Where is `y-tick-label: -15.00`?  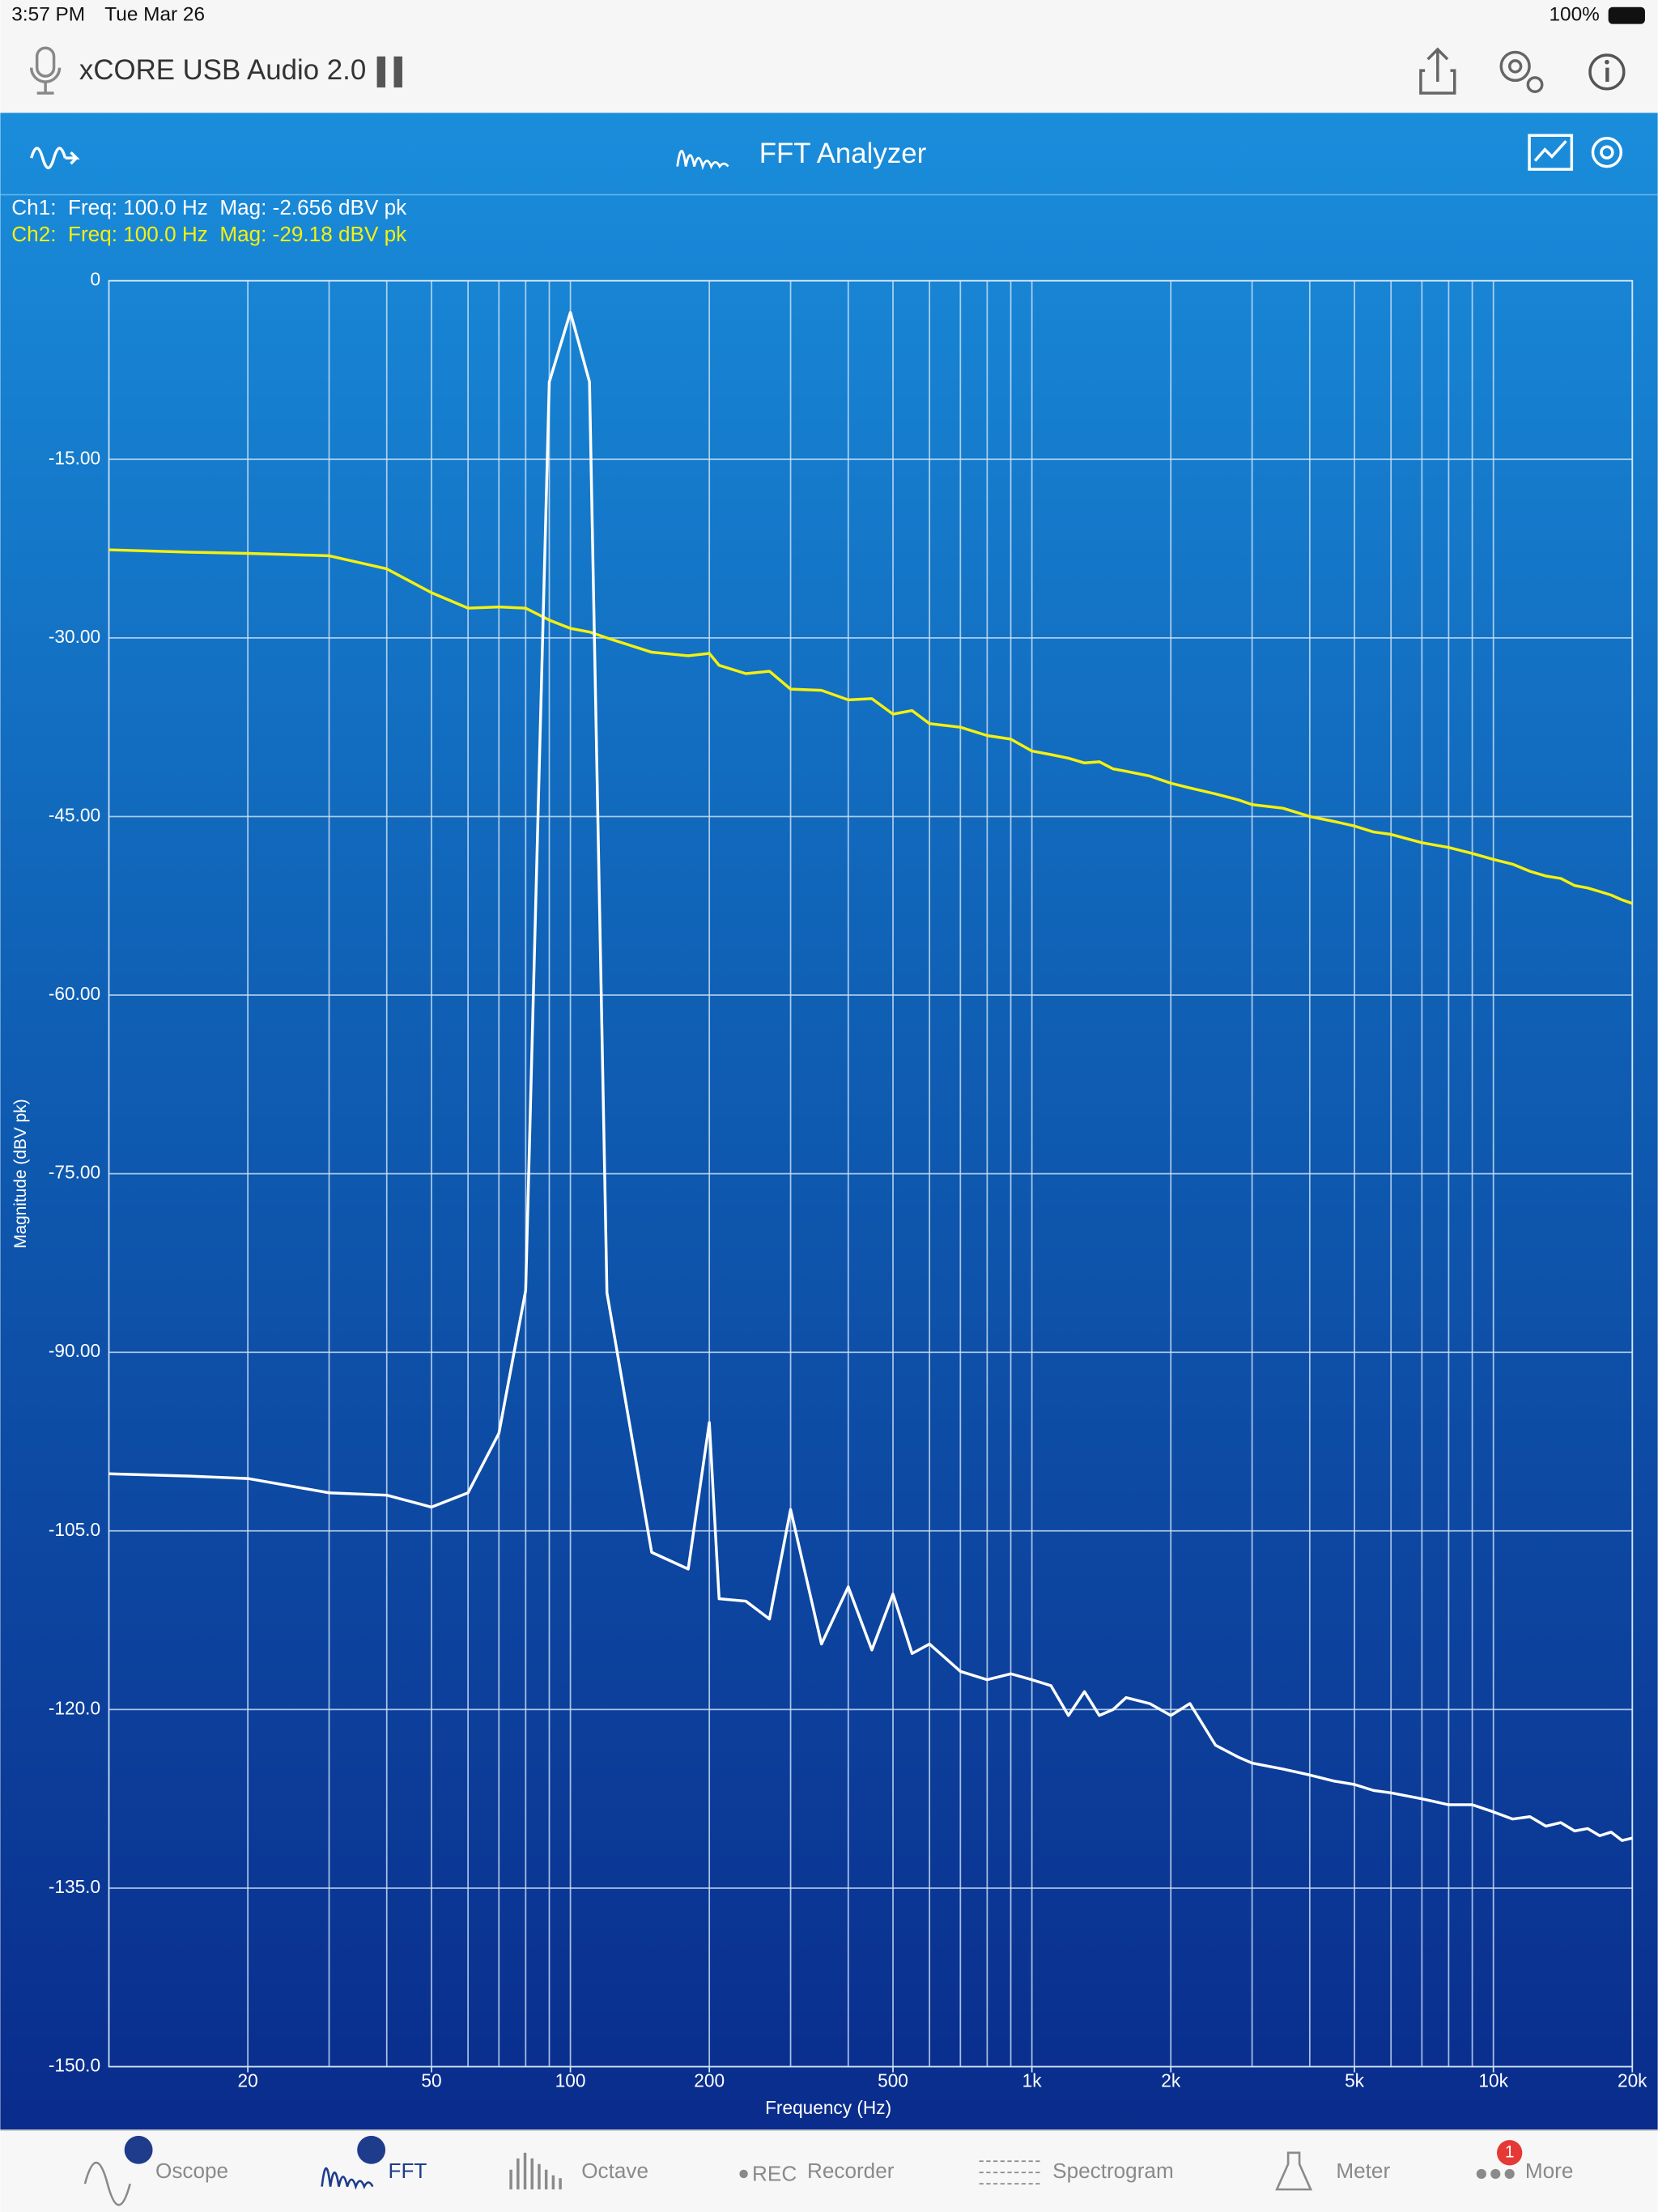
y-tick-label: -15.00 is located at coordinates (74, 458).